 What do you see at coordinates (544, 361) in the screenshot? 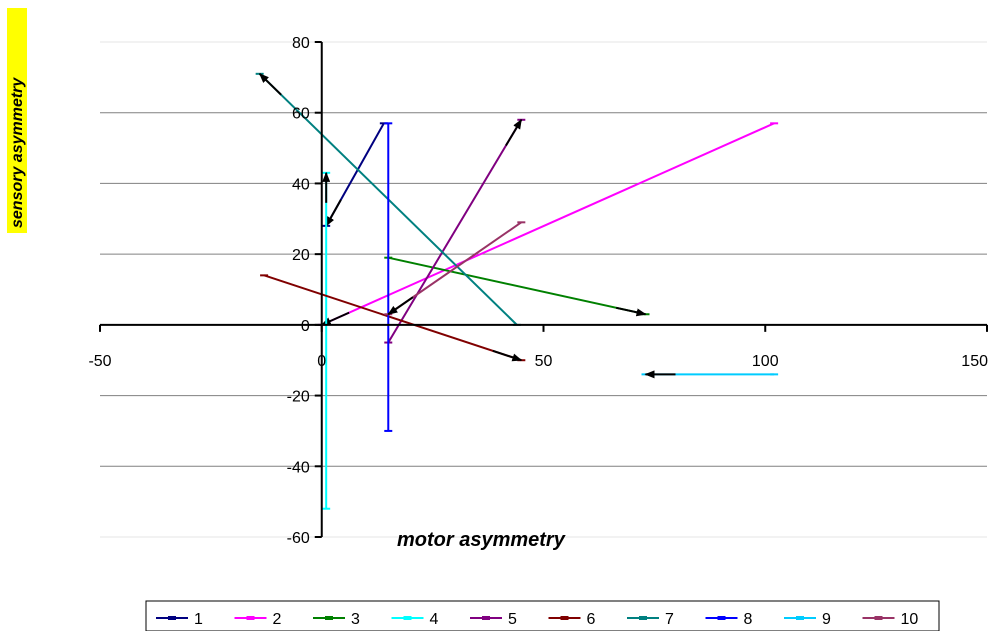
I see `x-tick-label: 50` at bounding box center [544, 361].